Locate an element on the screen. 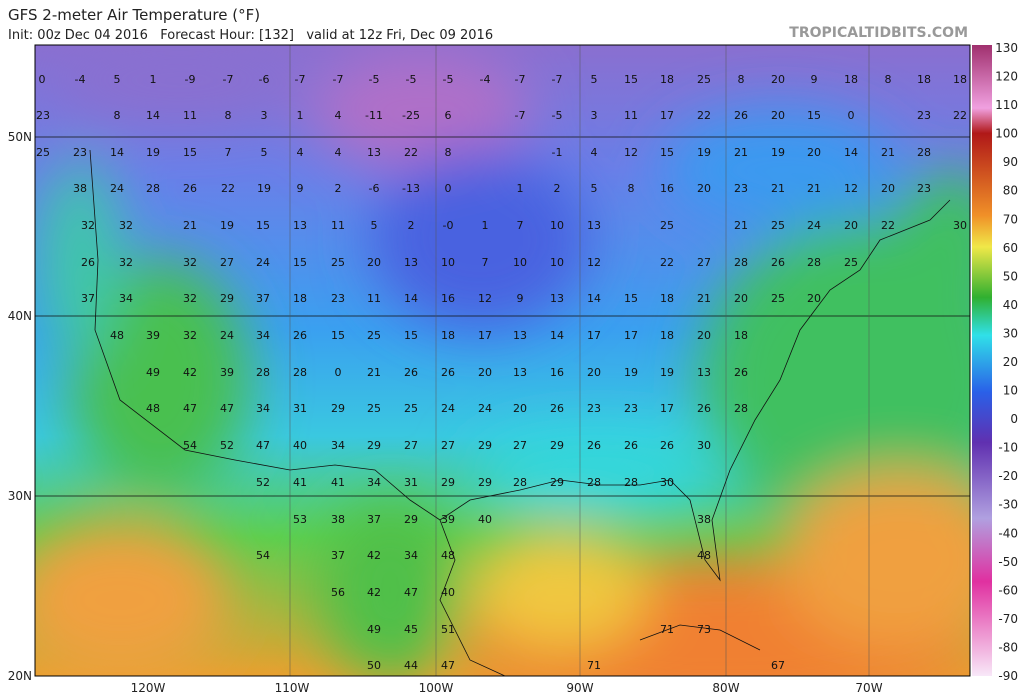 This screenshot has height=696, width=1024. temperature-label: 32 is located at coordinates (126, 225).